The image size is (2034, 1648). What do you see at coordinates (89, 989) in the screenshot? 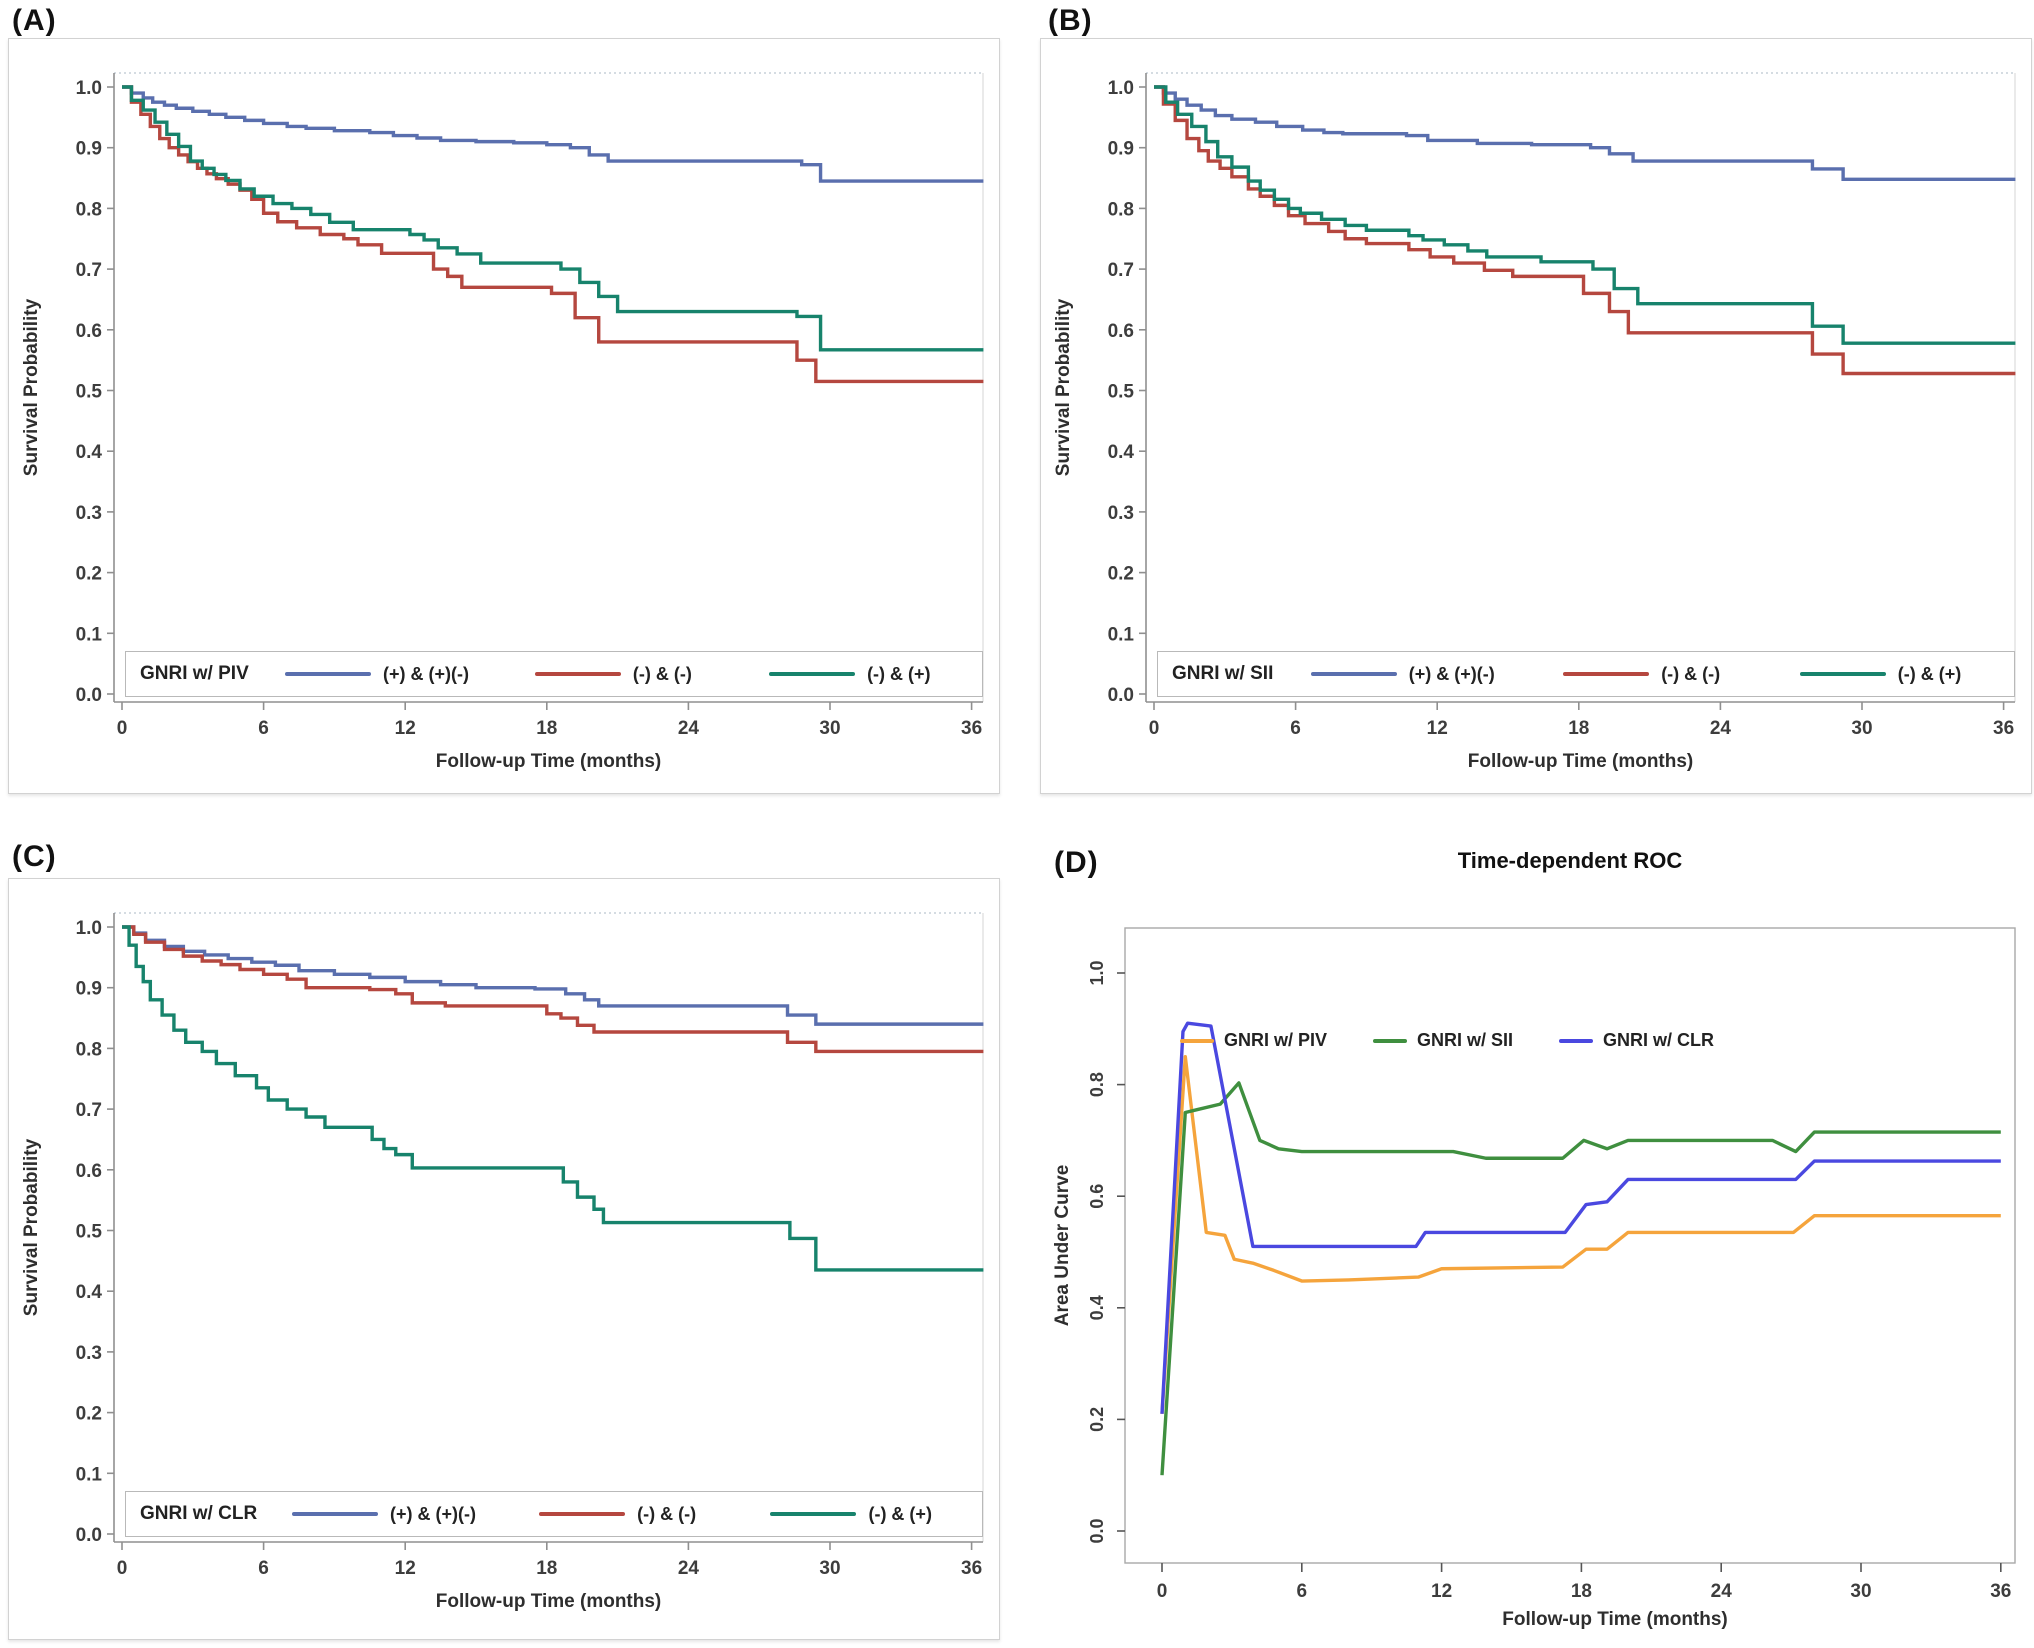
I see `y-tick-label: 0.9` at bounding box center [89, 989].